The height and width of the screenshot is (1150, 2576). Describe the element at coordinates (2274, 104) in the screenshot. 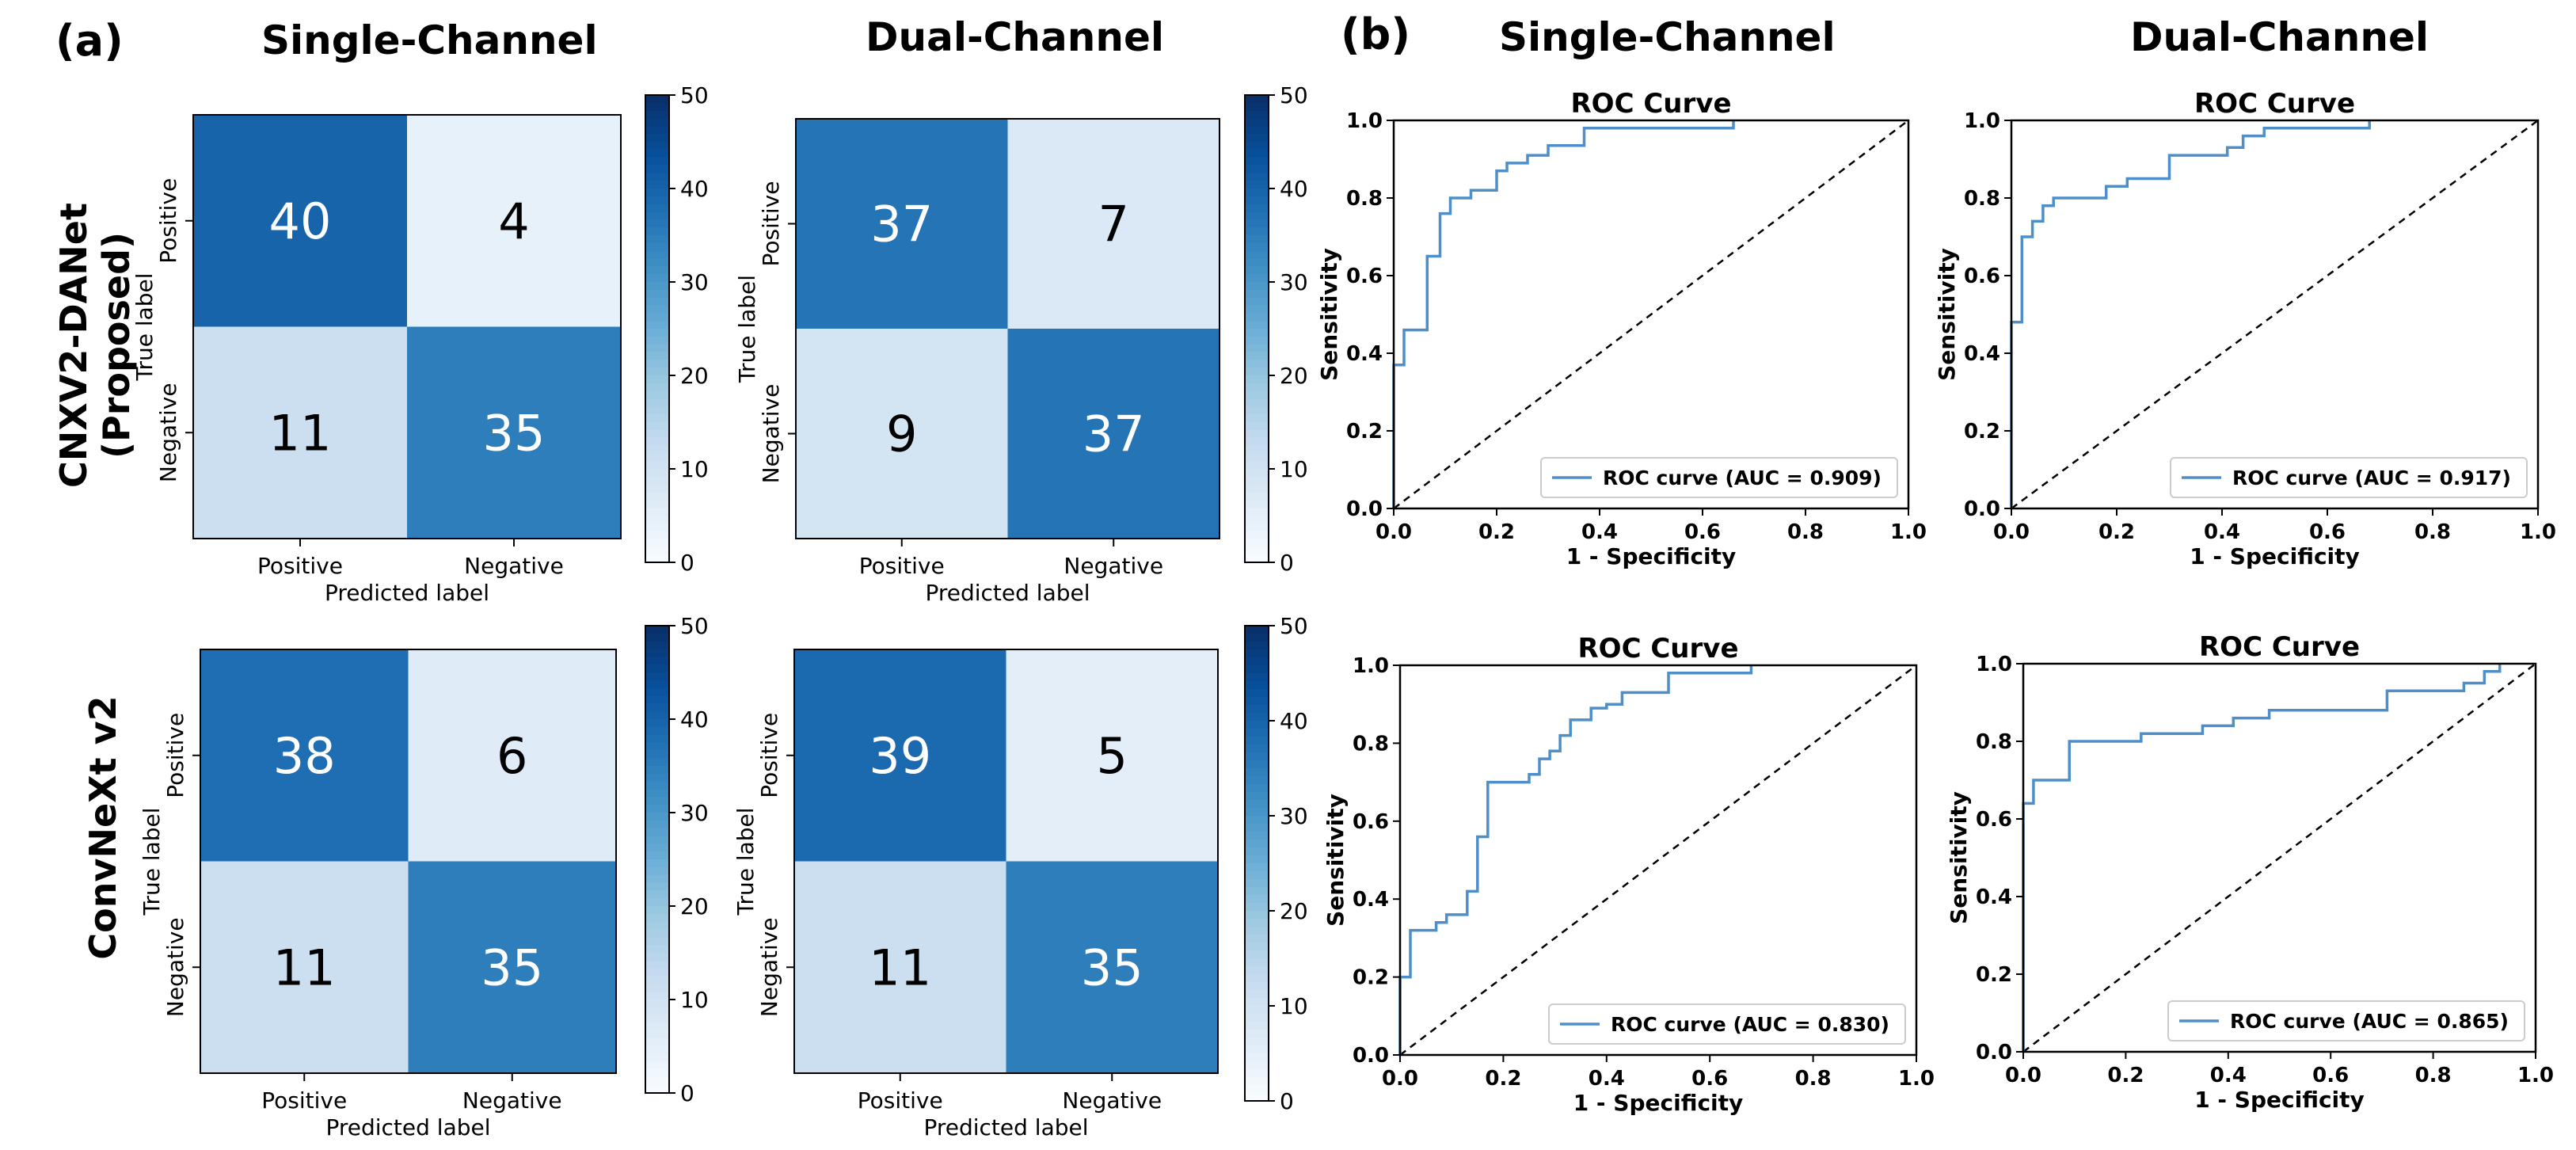

I see `roc-title: ROC Curve` at that location.